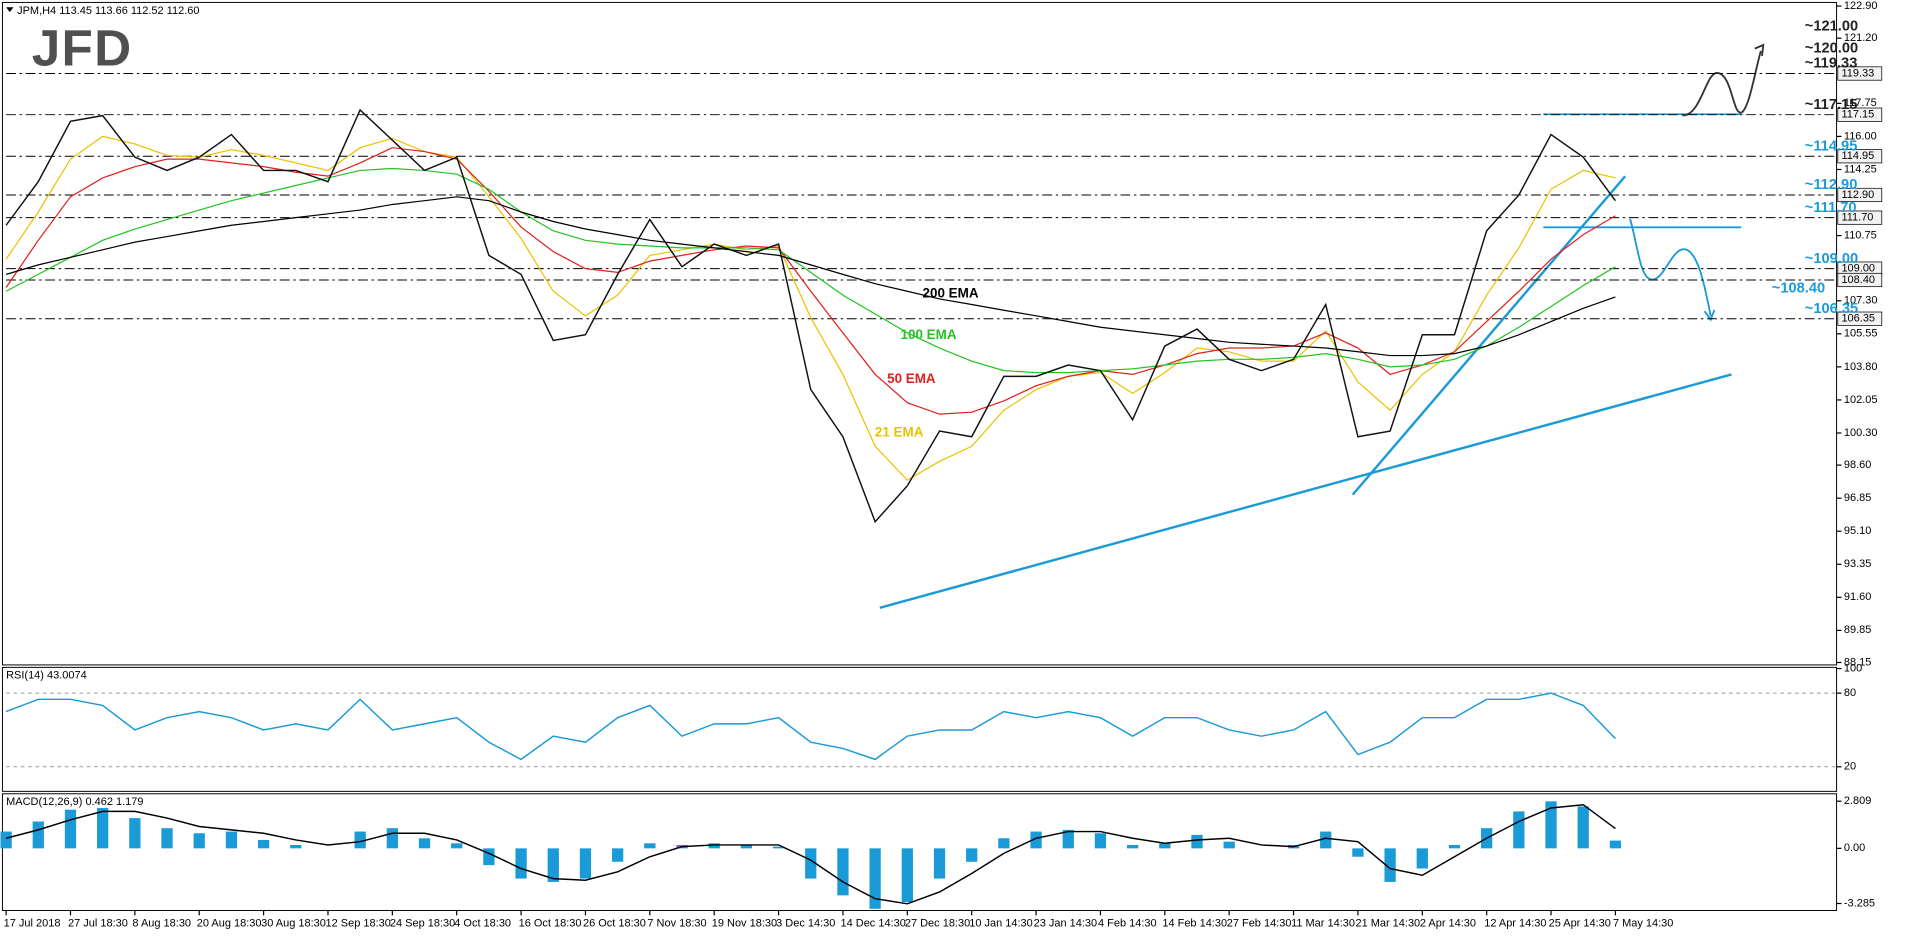 This screenshot has width=1916, height=936. What do you see at coordinates (1831, 146) in the screenshot?
I see `level-annotation: ~114.95` at bounding box center [1831, 146].